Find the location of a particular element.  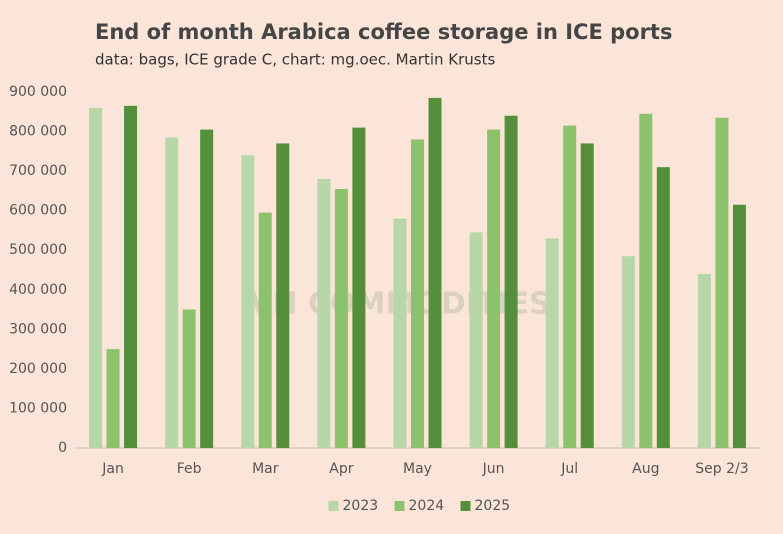

y-tick-label: 0 is located at coordinates (62, 448).